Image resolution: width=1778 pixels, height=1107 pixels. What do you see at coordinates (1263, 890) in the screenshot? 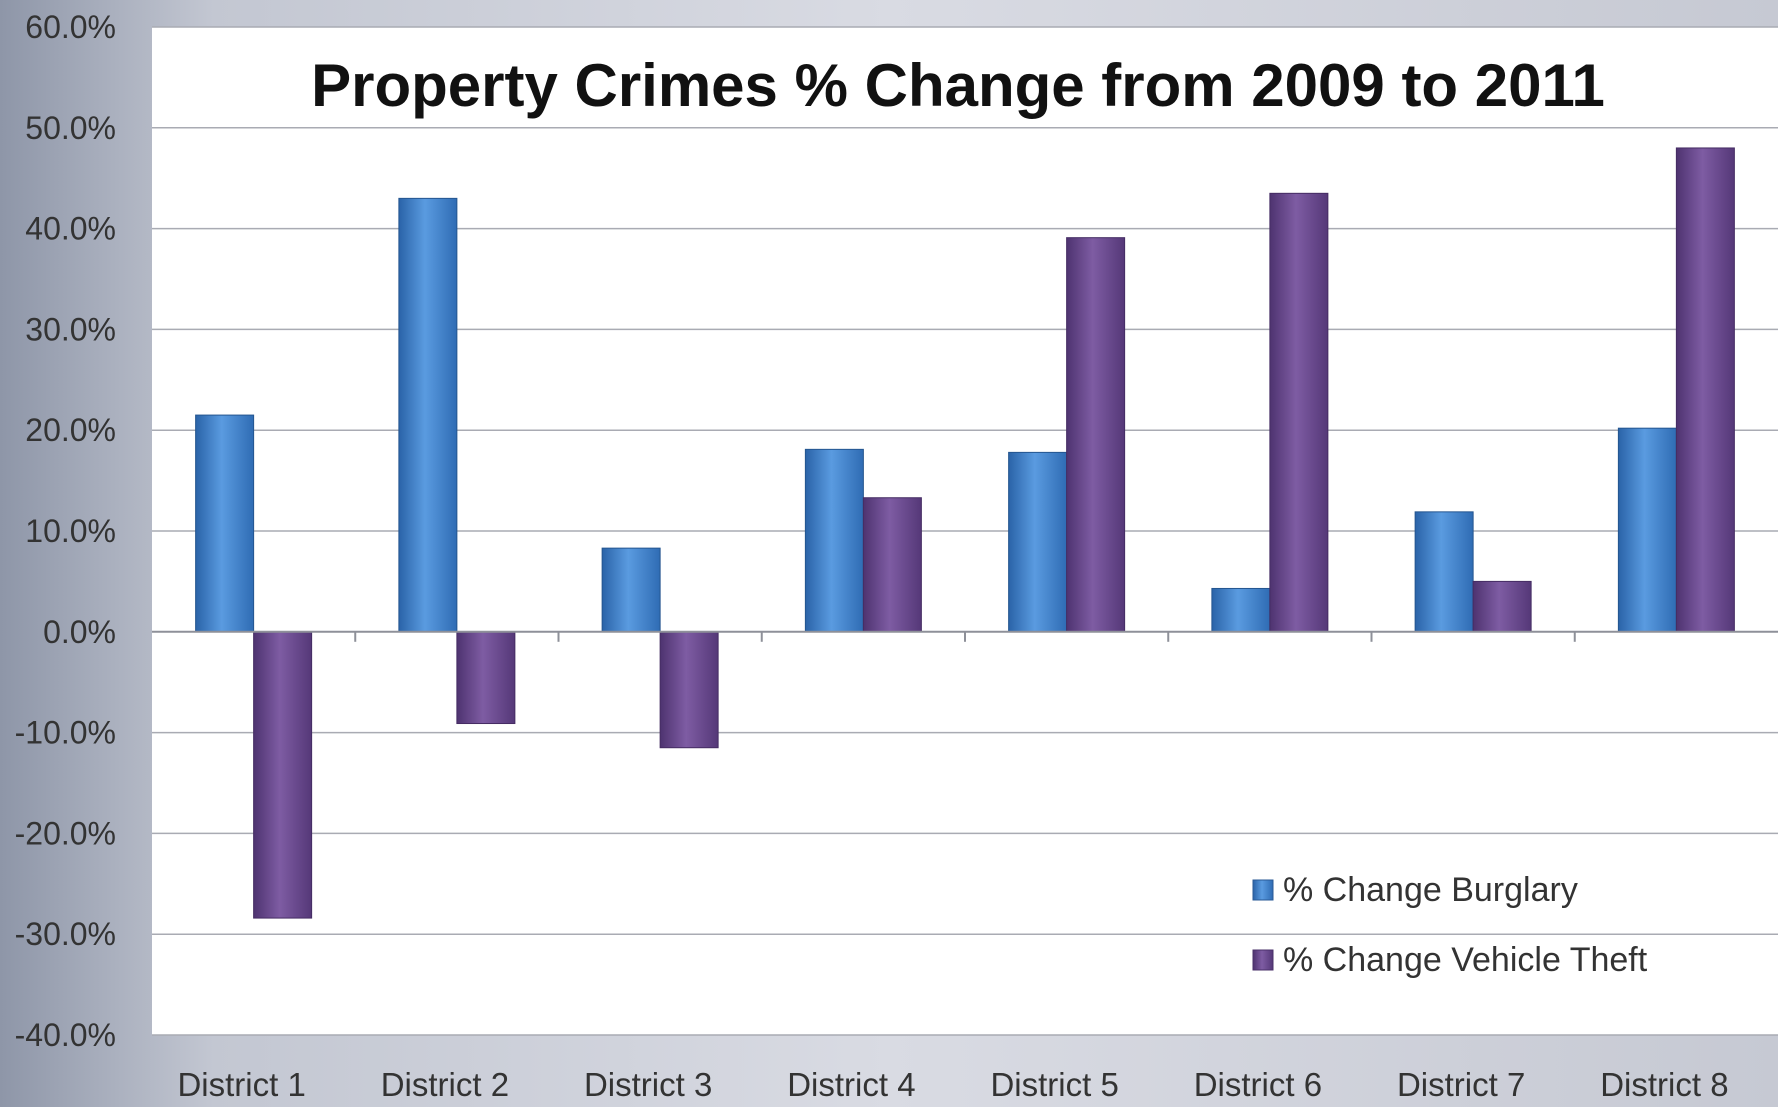
I see `legend-swatch-burglary` at bounding box center [1263, 890].